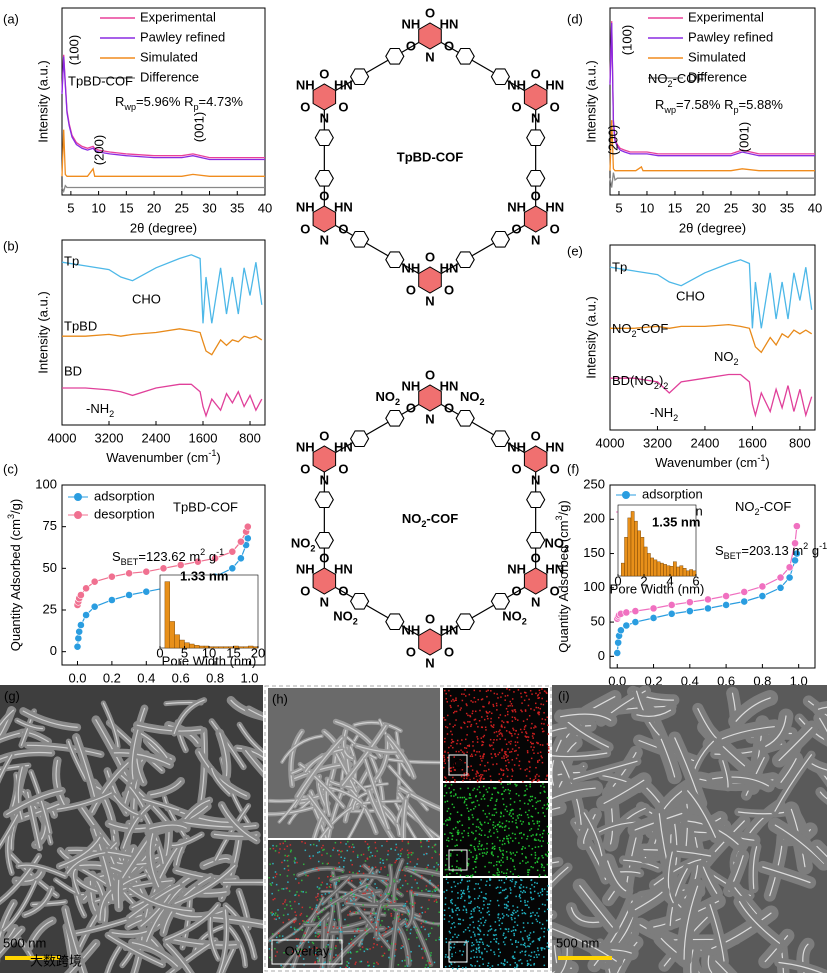 This screenshot has height=973, width=827. Describe the element at coordinates (429, 418) in the screenshot. I see `atom-label: N` at that location.